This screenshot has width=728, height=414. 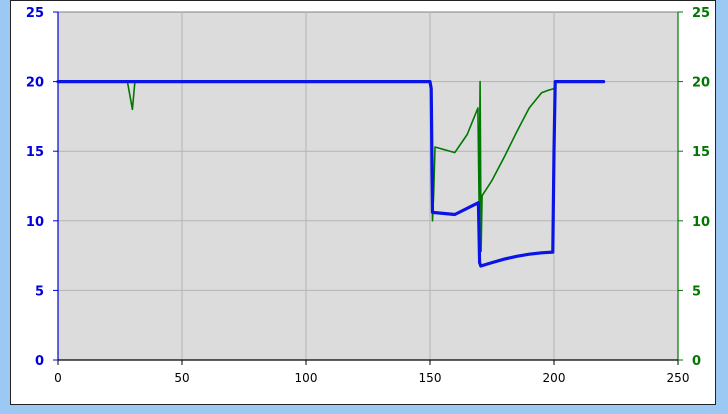 What do you see at coordinates (306, 378) in the screenshot?
I see `x-tick-label: 100` at bounding box center [306, 378].